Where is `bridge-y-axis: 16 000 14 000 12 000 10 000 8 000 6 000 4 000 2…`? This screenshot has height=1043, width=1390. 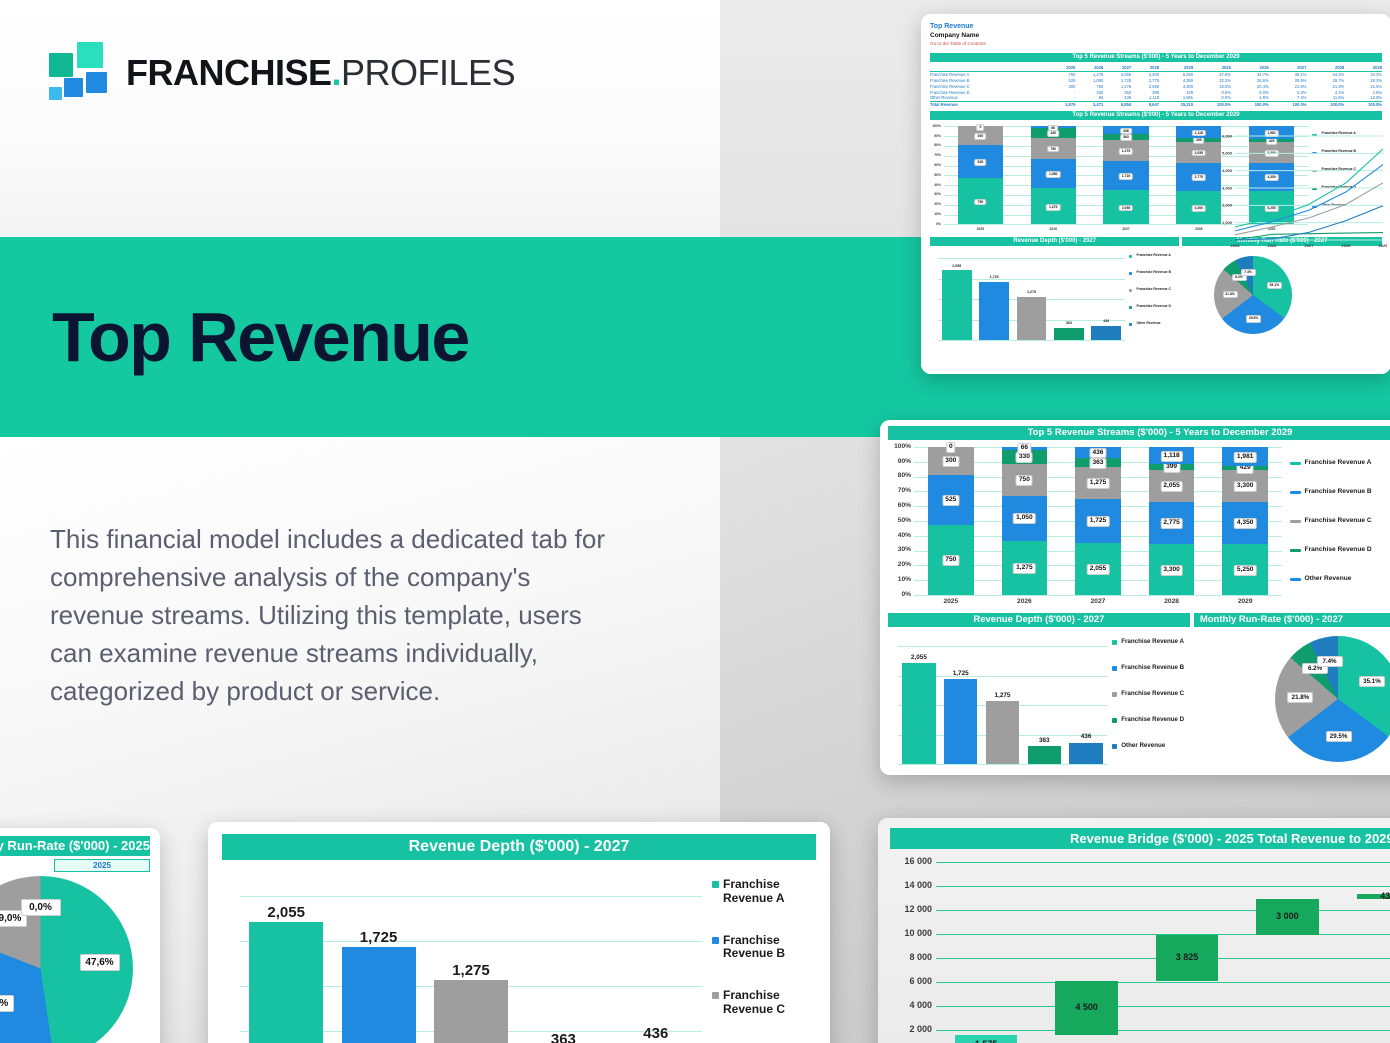
bridge-y-axis: 16 000 14 000 12 000 10 000 8 000 6 000 4 000 2… is located at coordinates (910, 949).